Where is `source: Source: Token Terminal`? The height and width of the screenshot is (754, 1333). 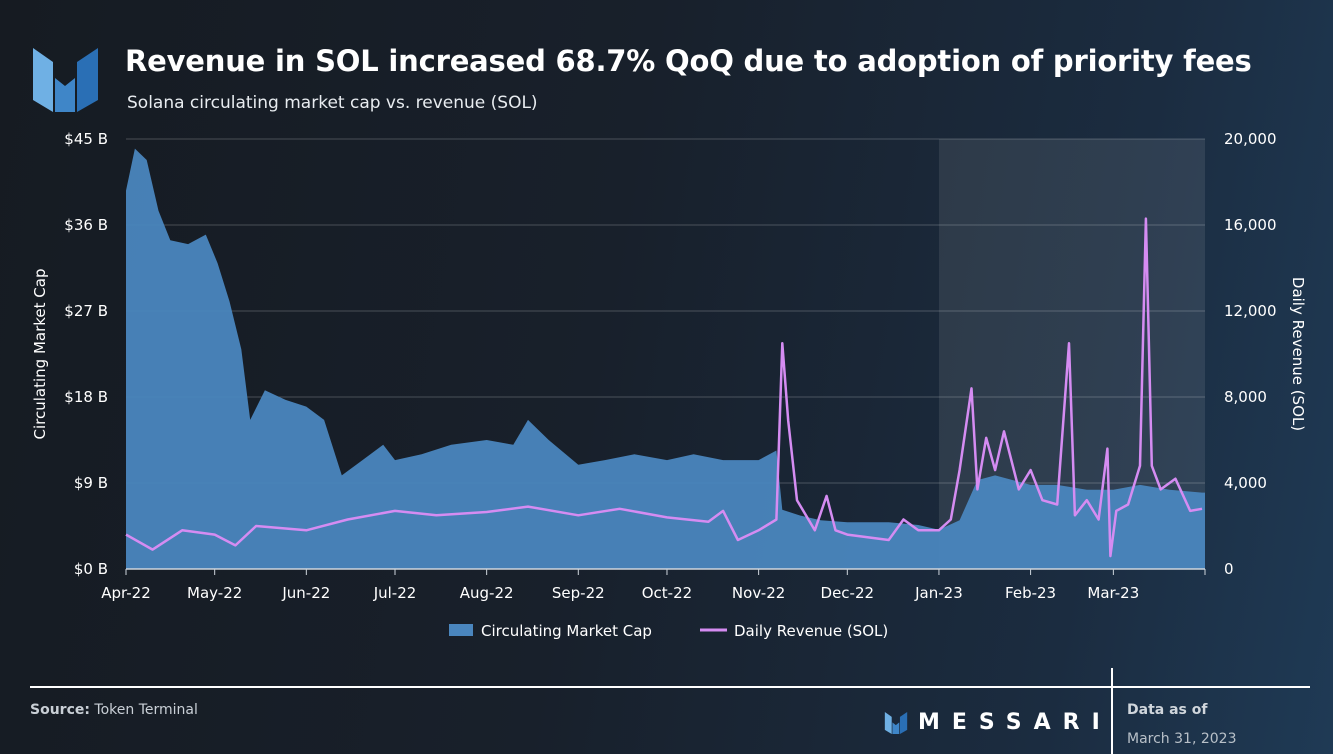
source: Source: Token Terminal is located at coordinates (114, 710).